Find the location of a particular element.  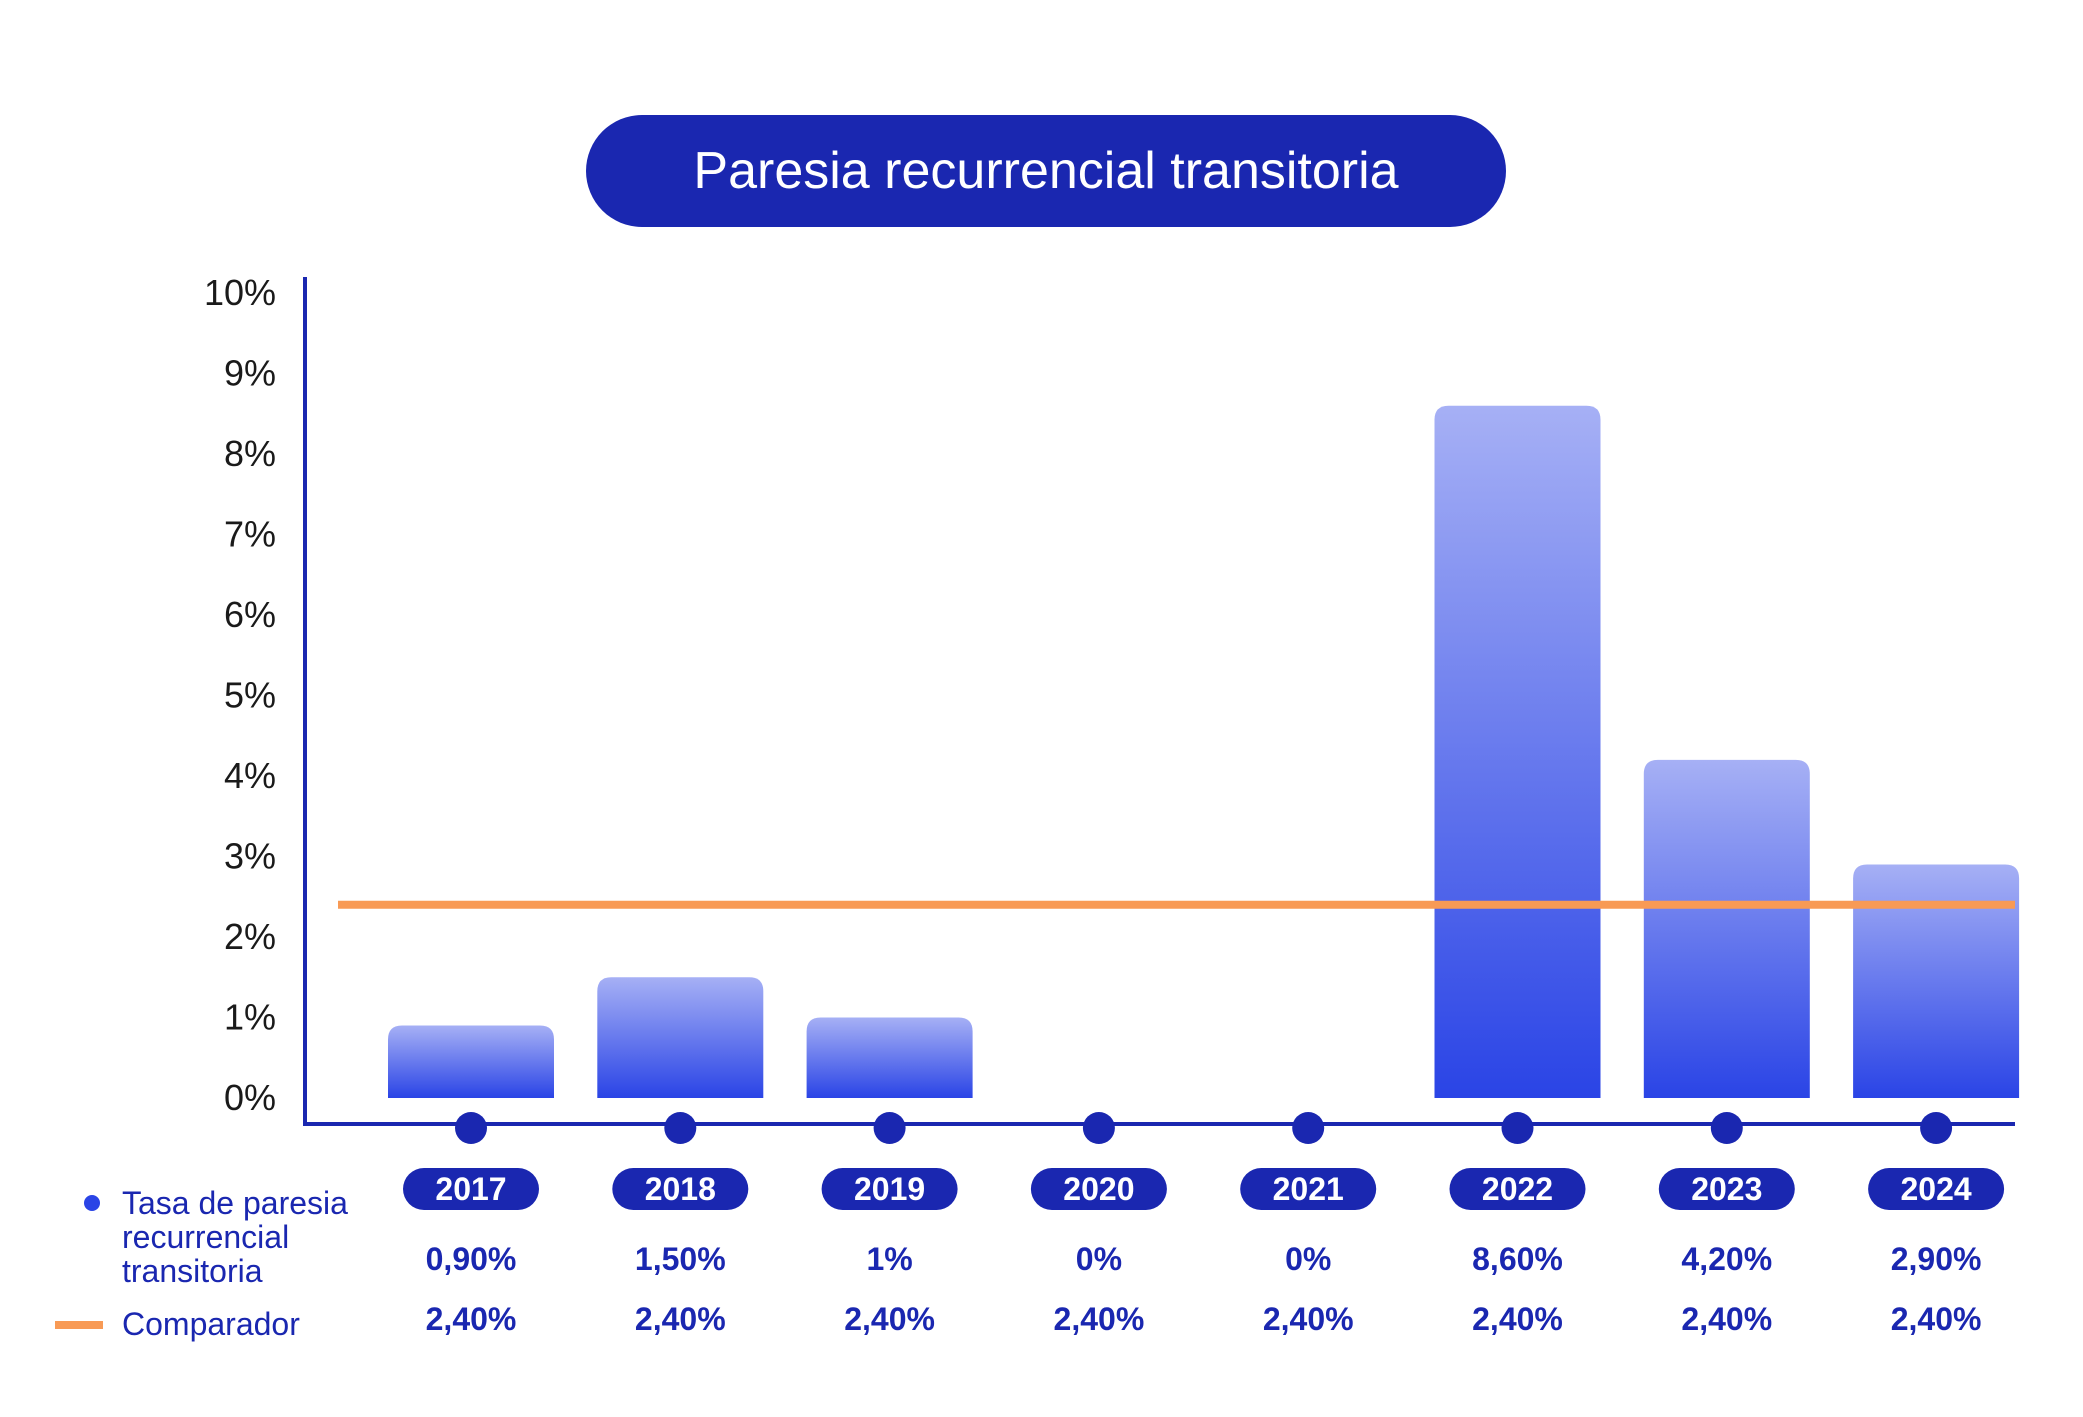

series-value-label: 1% is located at coordinates (889, 1259).